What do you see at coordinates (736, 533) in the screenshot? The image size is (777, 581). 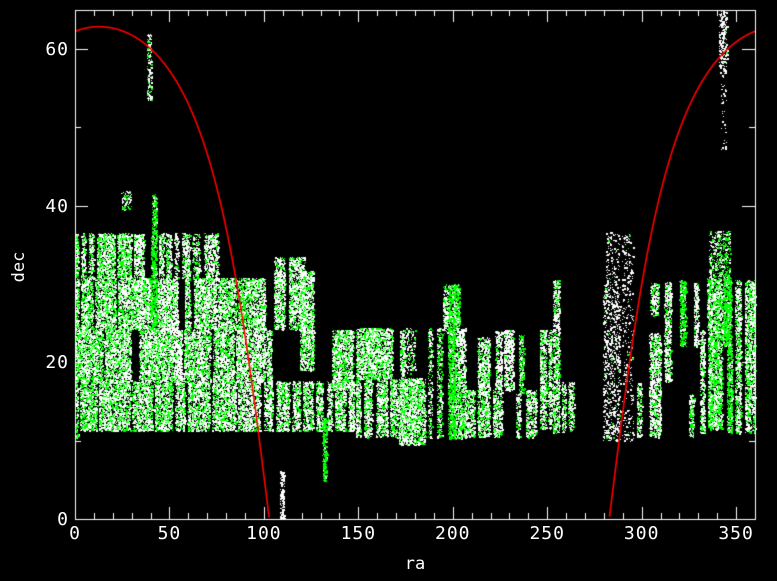 I see `x-tick-label: 350` at bounding box center [736, 533].